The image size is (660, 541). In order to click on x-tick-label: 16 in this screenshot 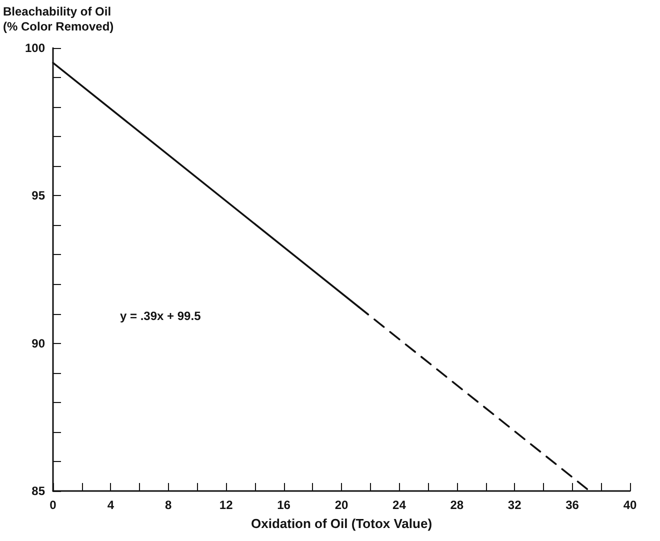, I will do `click(284, 505)`.